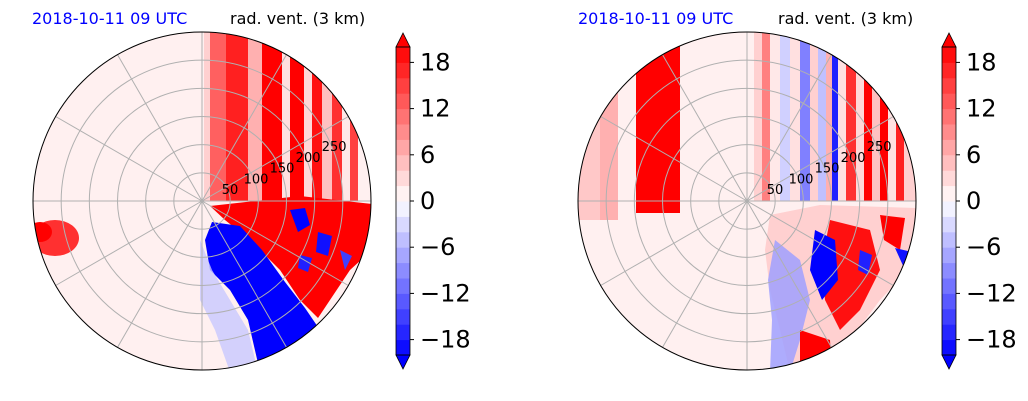 The image size is (1028, 401). What do you see at coordinates (297, 18) in the screenshot?
I see `panel-left-variable-title: rad. vent. (3 km)` at bounding box center [297, 18].